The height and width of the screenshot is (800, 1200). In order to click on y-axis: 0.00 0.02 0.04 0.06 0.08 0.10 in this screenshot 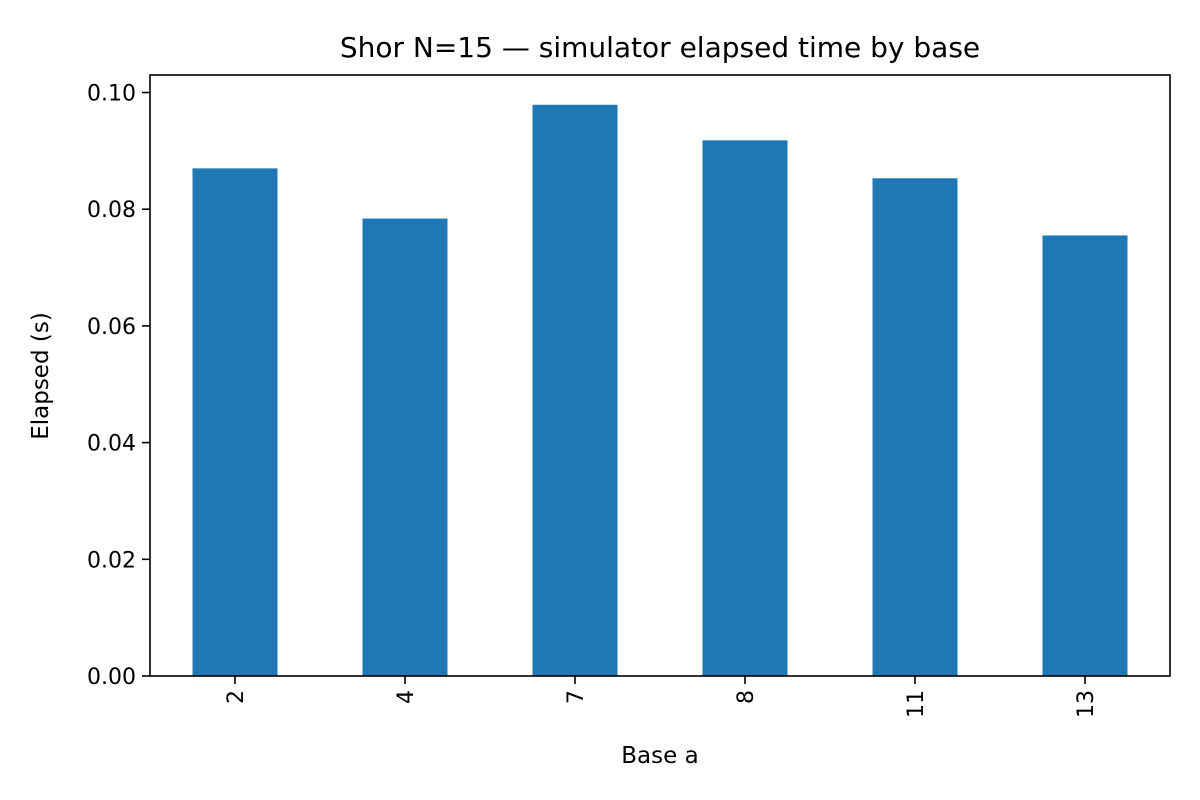, I will do `click(118, 386)`.